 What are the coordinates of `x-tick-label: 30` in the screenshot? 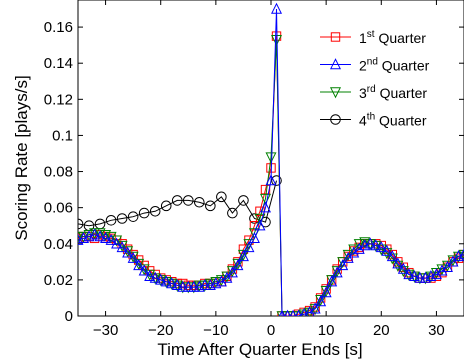 It's located at (436, 330).